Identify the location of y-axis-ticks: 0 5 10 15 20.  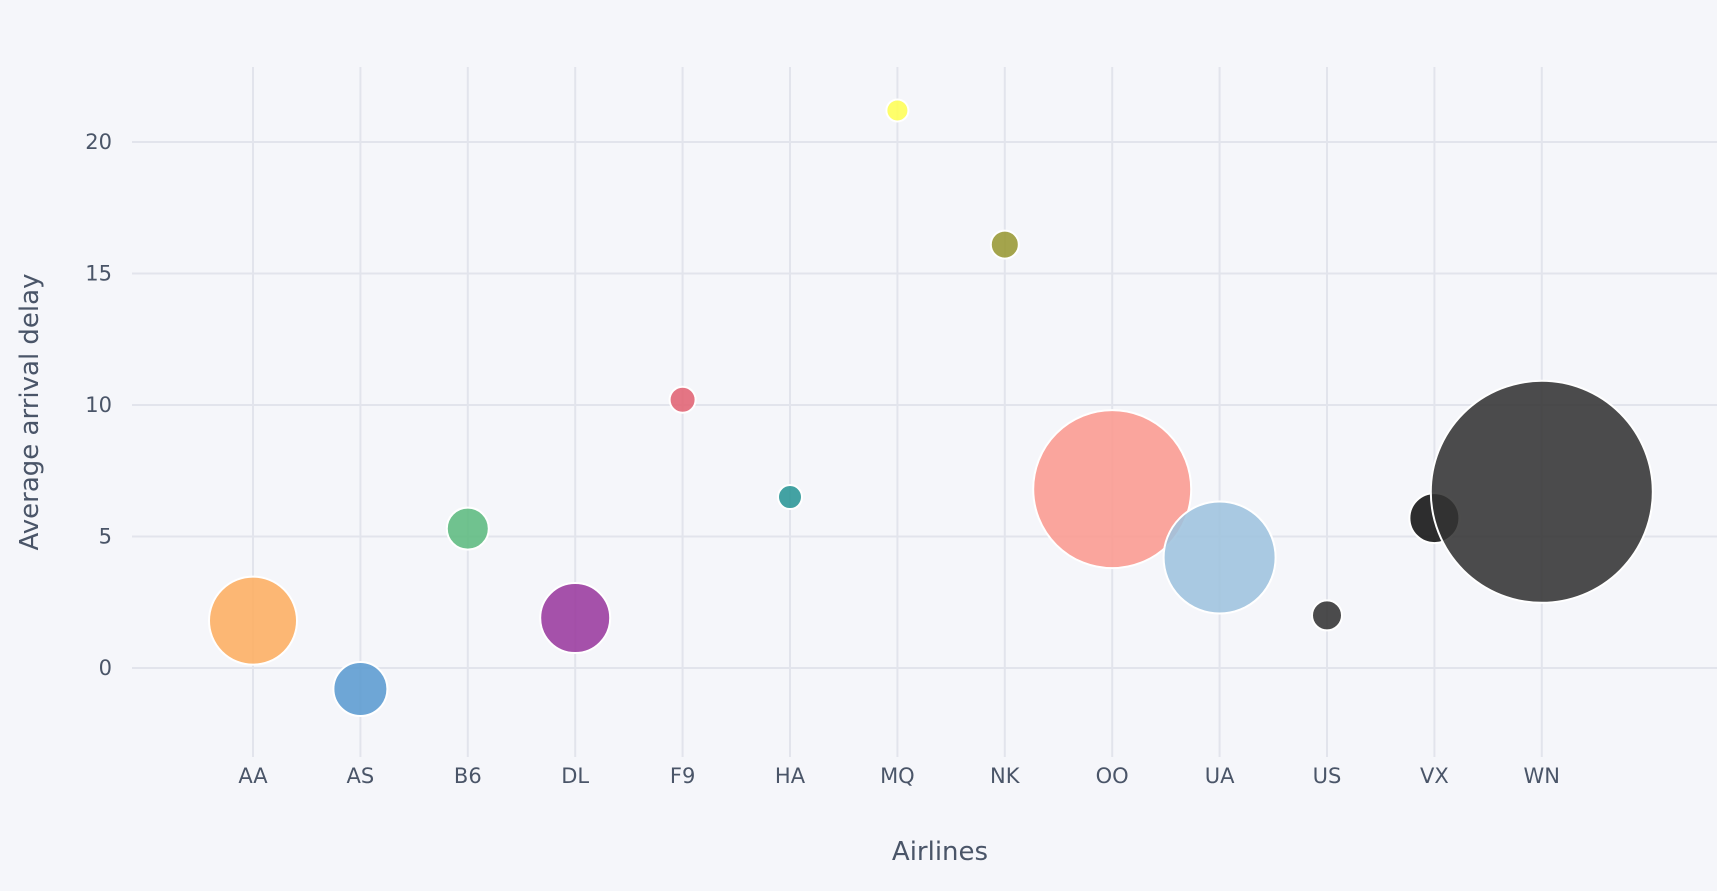
(98, 405).